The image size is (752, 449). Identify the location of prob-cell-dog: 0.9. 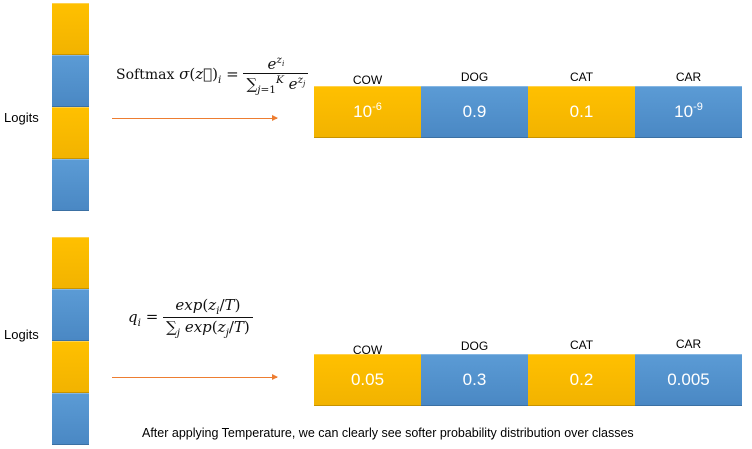
(474, 112).